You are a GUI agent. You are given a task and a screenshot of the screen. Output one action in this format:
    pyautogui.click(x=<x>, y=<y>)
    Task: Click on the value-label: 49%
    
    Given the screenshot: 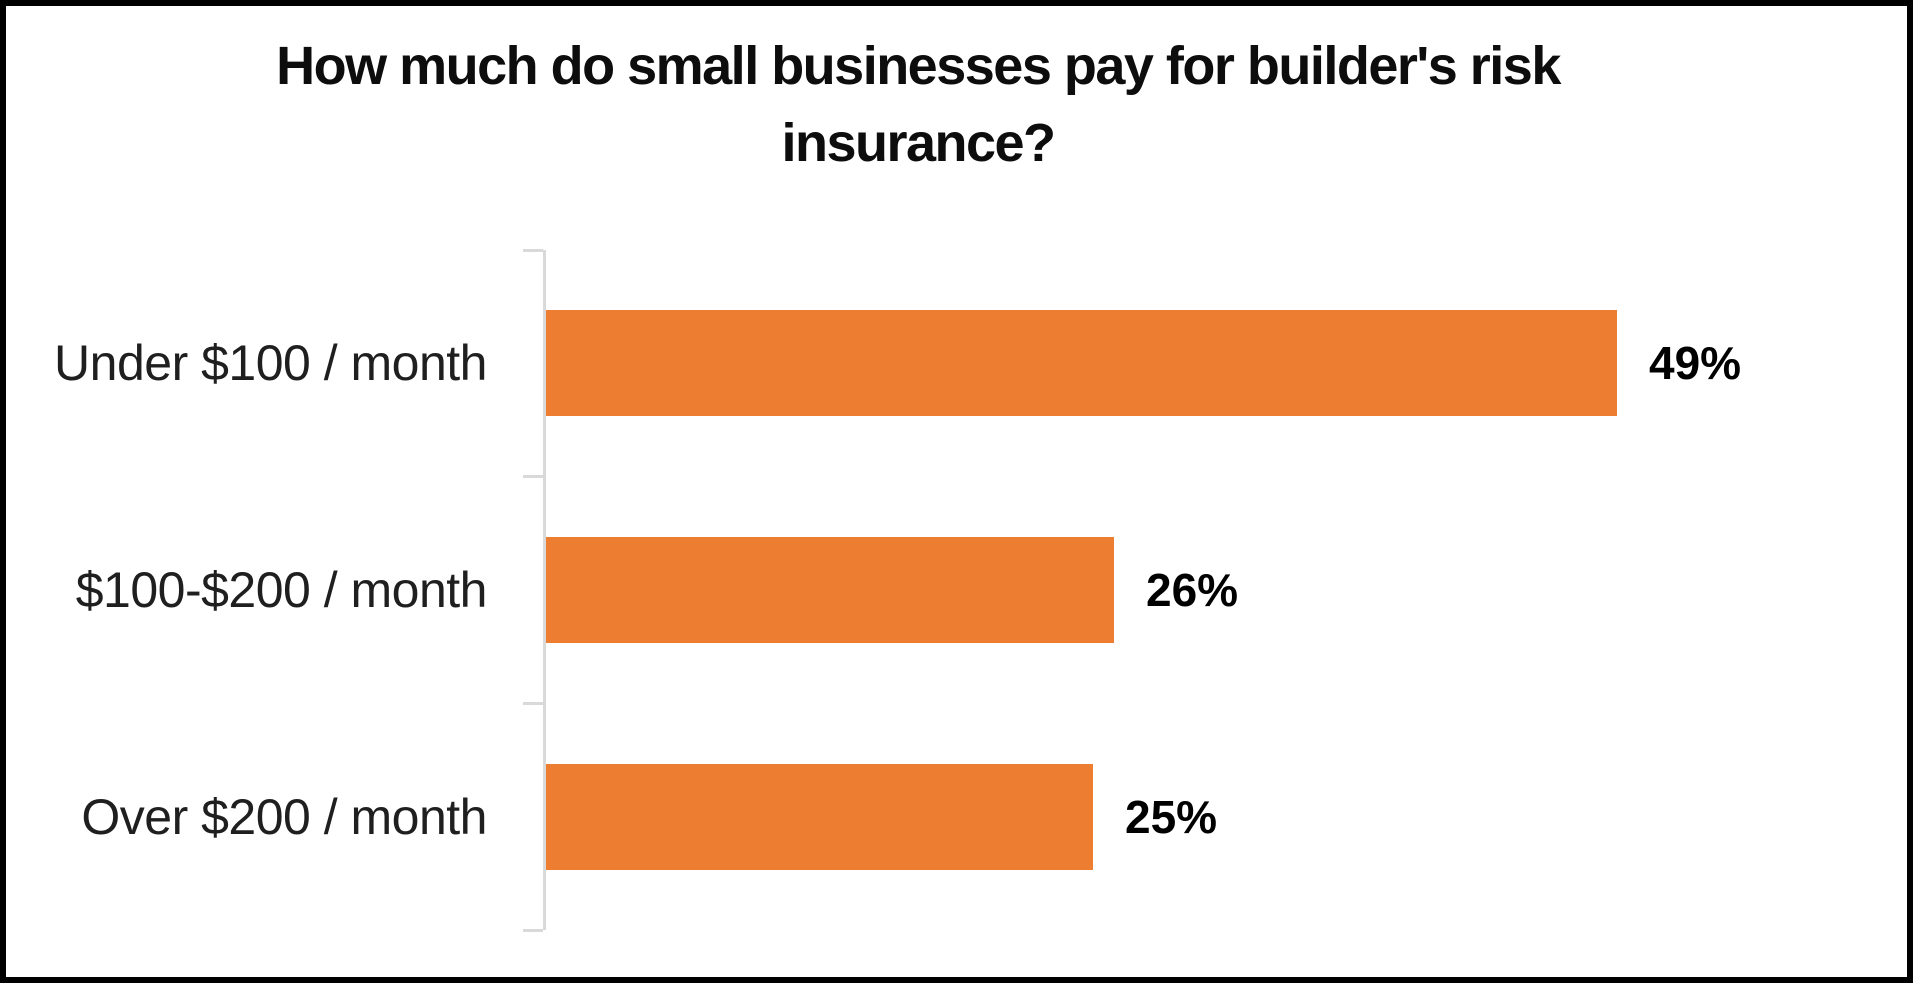 What is the action you would take?
    pyautogui.click(x=1695, y=363)
    